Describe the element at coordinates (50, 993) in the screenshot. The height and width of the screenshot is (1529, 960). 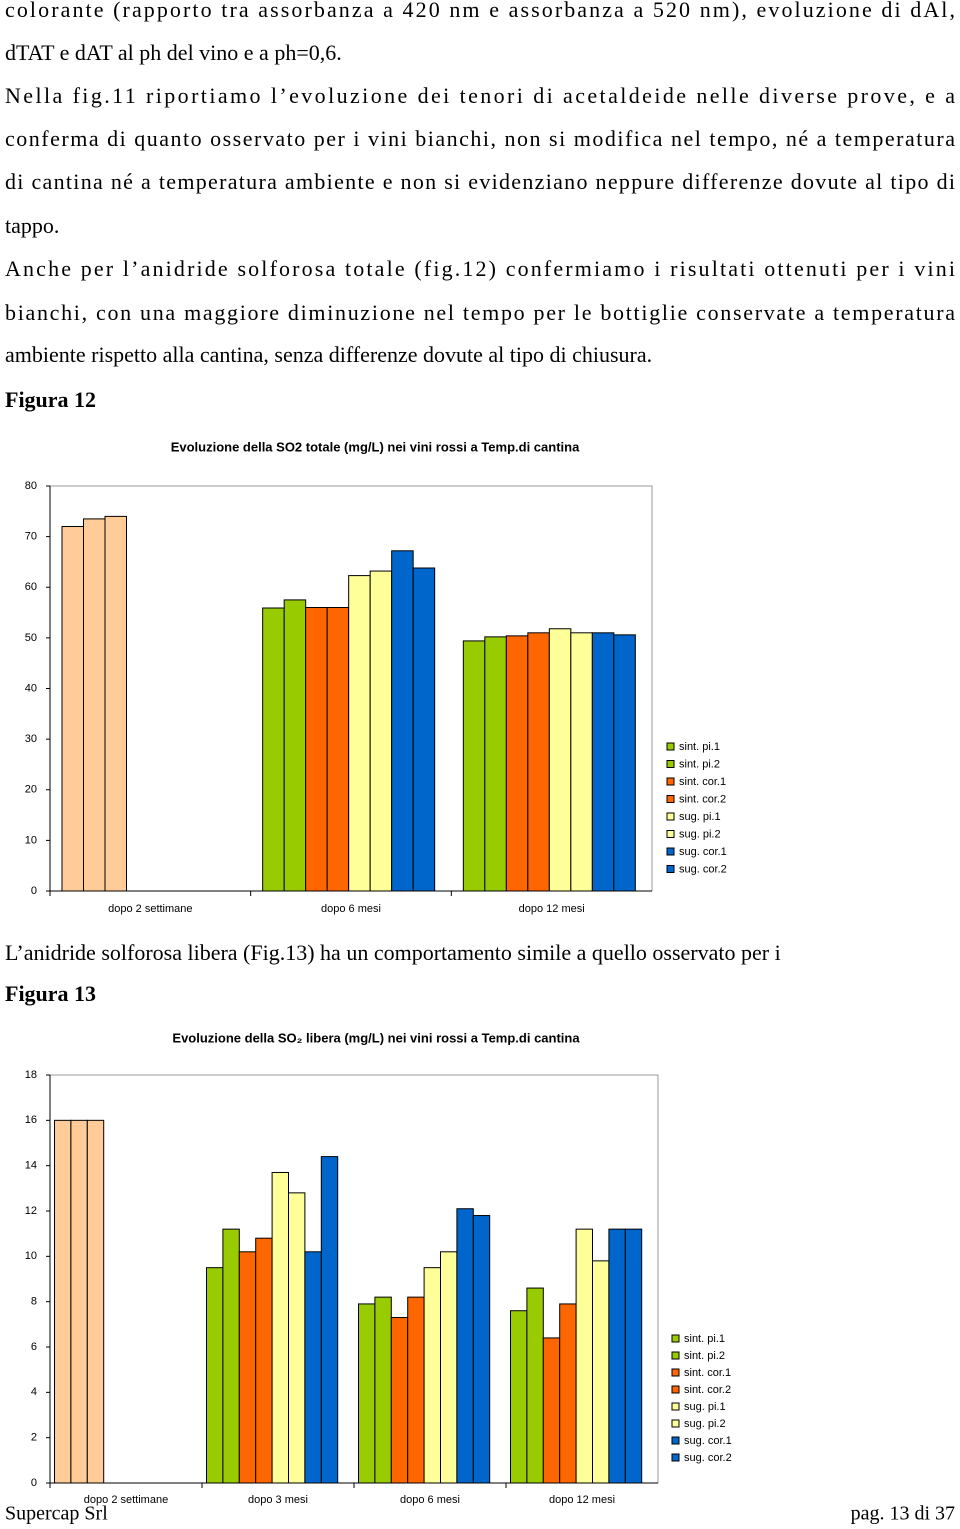
I see `figure-label: Figura 13` at that location.